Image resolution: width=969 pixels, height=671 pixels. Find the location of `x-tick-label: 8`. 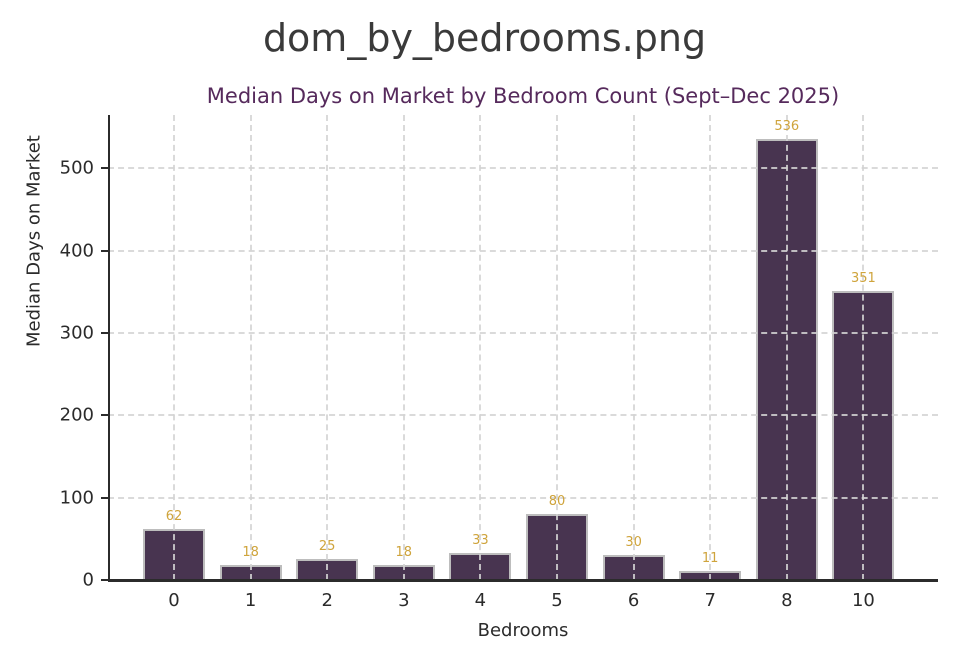

x-tick-label: 8 is located at coordinates (787, 600).